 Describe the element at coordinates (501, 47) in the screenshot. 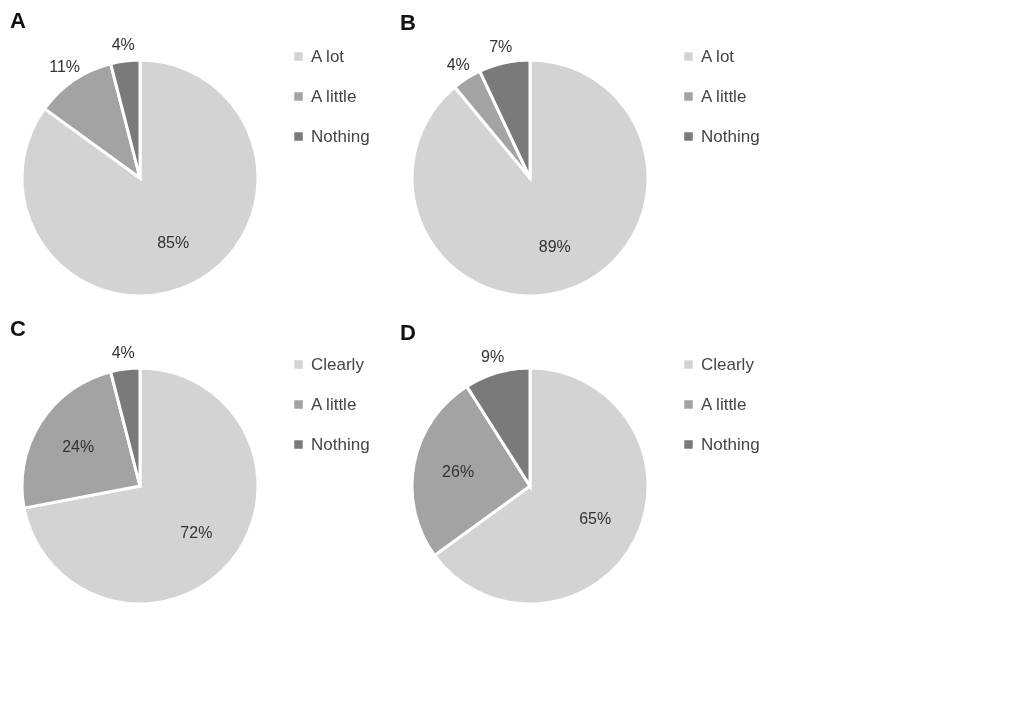

I see `data-label: 7%` at that location.